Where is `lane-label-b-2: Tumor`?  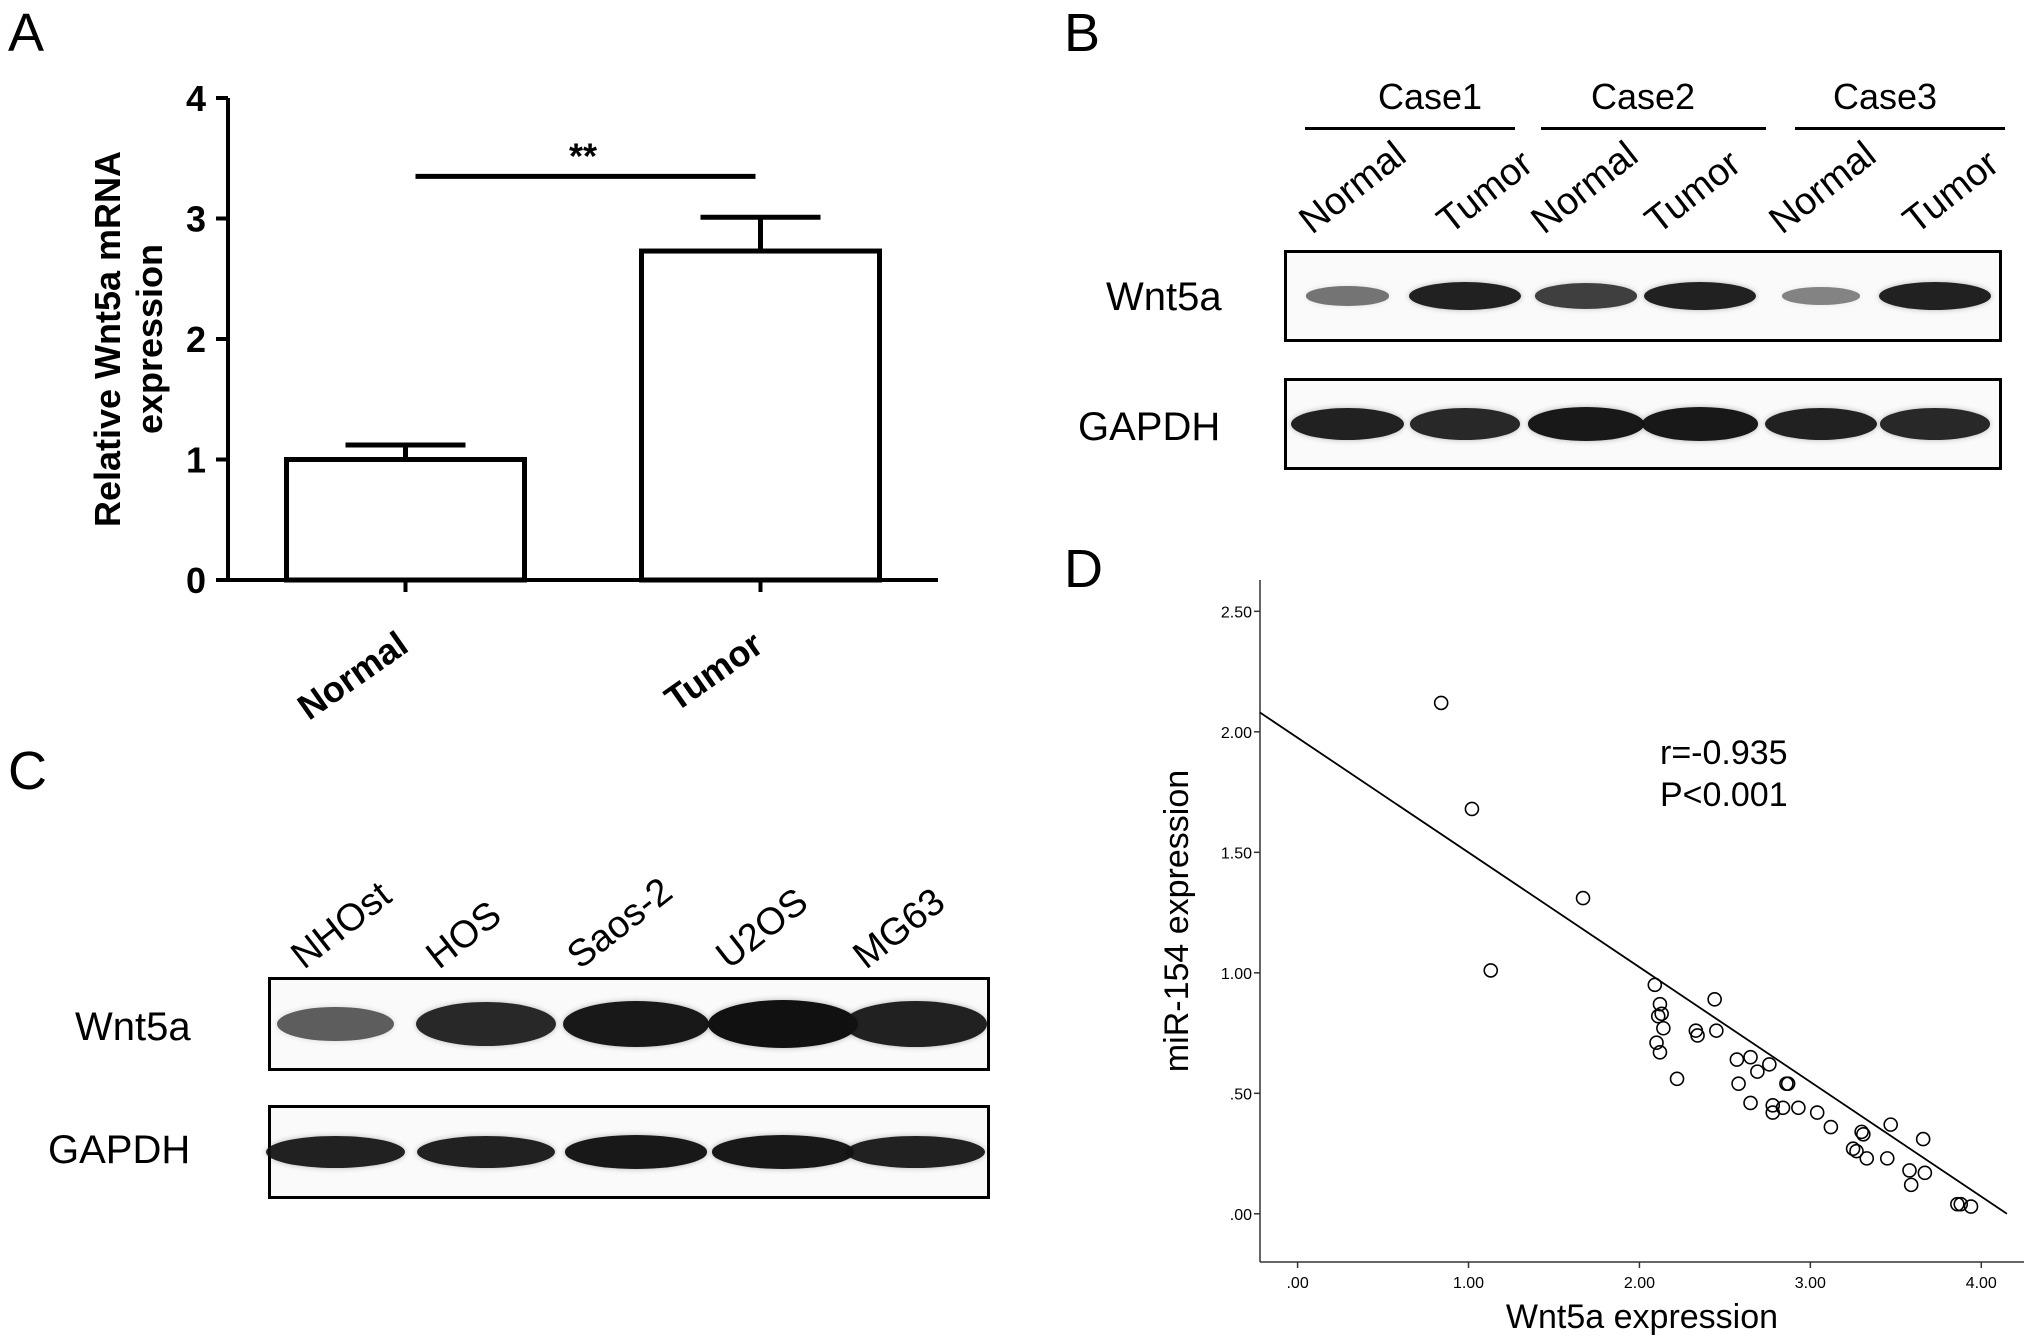 lane-label-b-2: Tumor is located at coordinates (1485, 192).